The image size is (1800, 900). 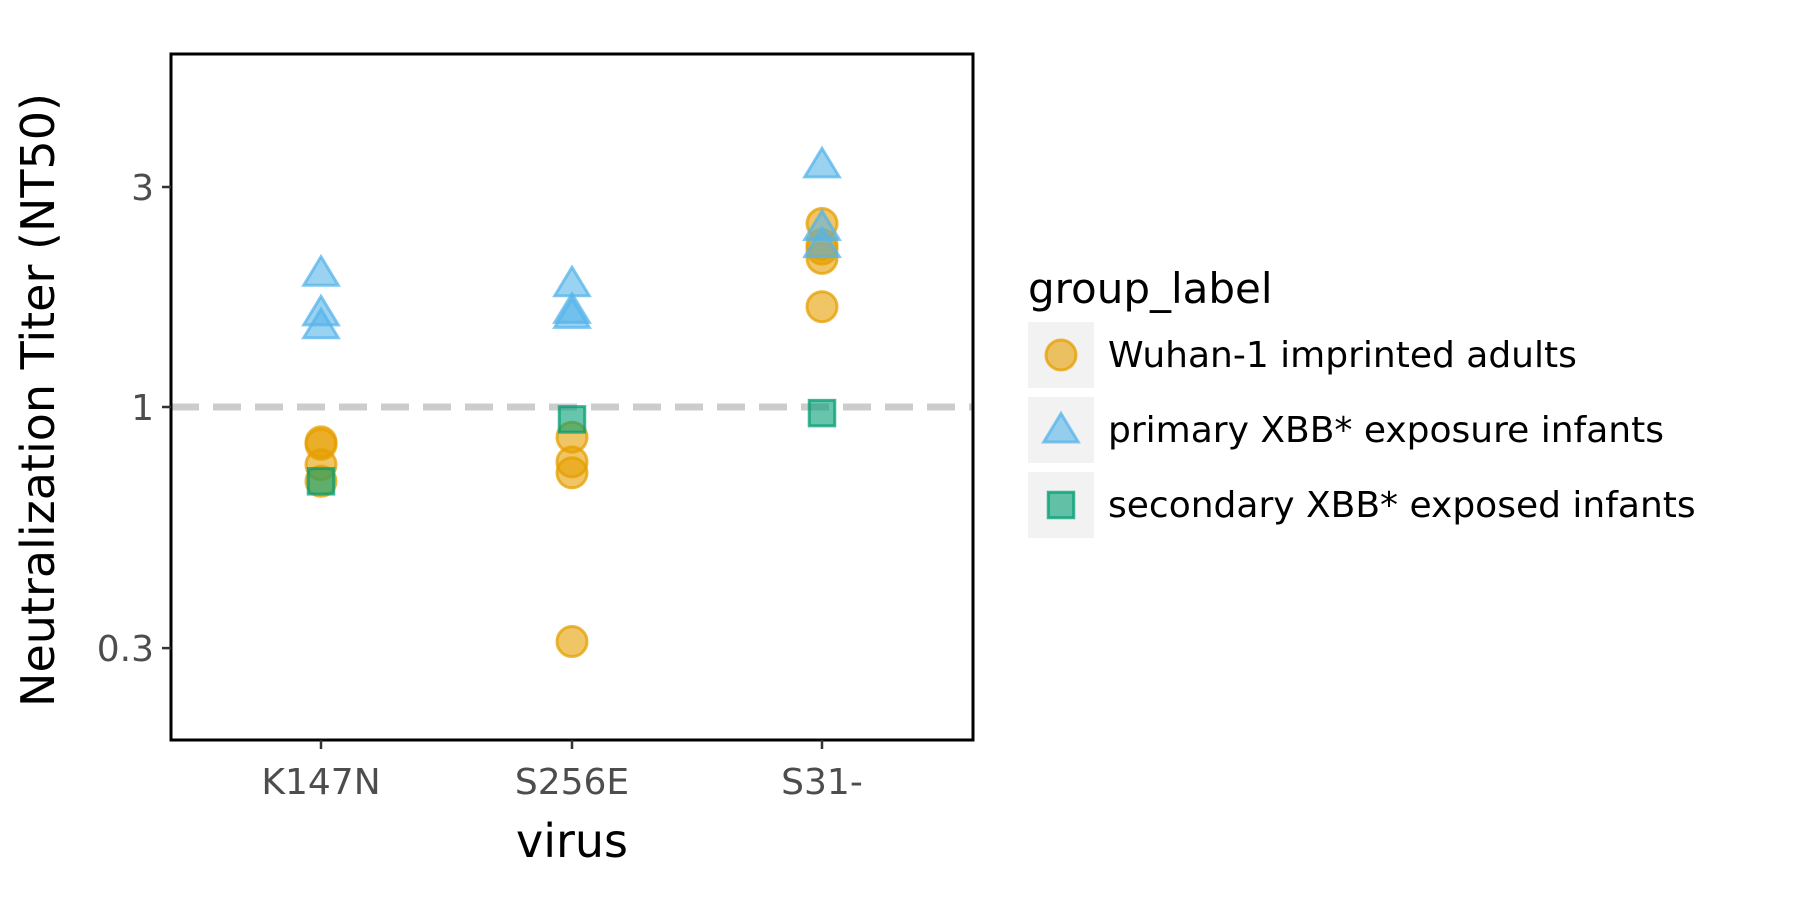 I want to click on y-axis: 0.3 1 3, so click(x=134, y=419).